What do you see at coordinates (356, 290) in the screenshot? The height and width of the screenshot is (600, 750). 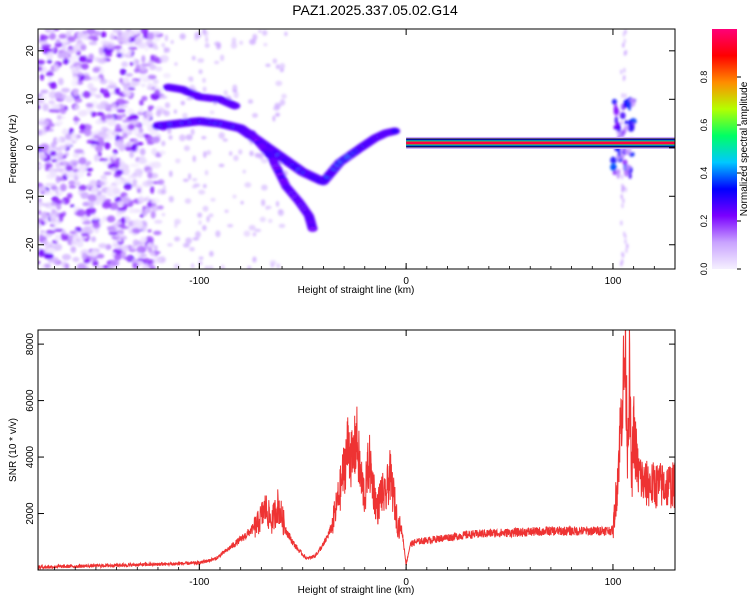 I see `heatmap-x-axis-label: Height of straight line (km)` at bounding box center [356, 290].